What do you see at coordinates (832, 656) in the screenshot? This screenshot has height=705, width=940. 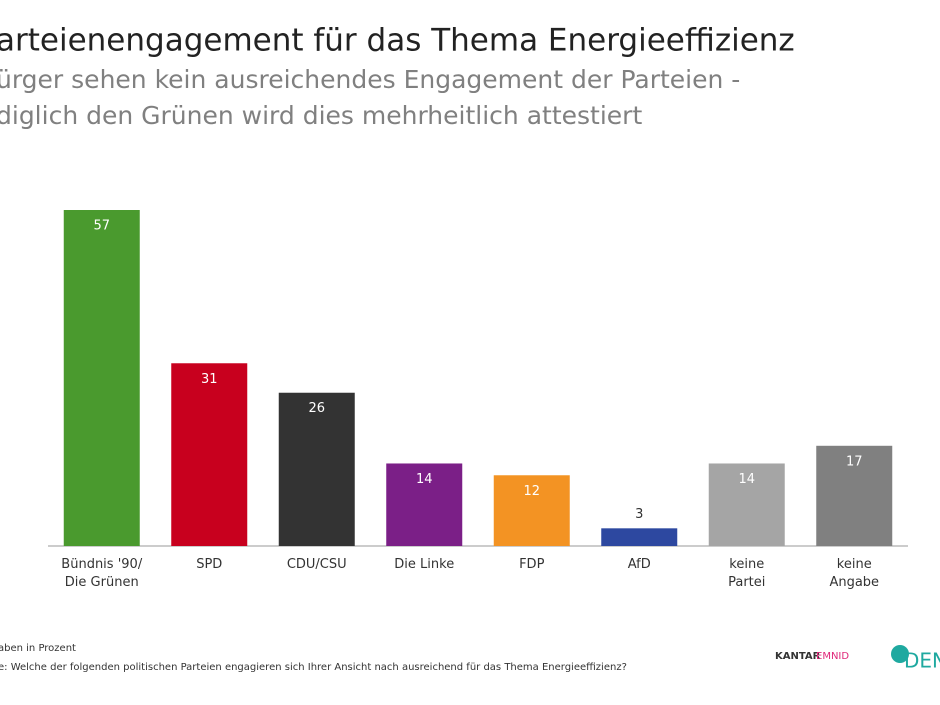 I see `logo: EMNID` at bounding box center [832, 656].